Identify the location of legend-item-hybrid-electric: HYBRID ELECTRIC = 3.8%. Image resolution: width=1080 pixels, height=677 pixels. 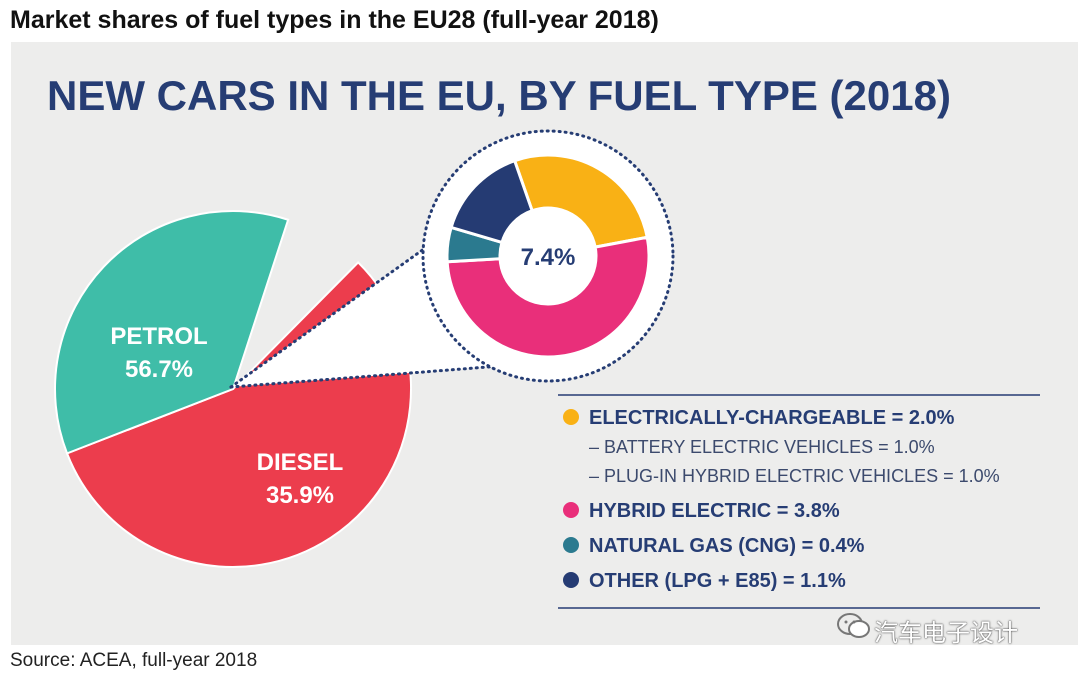
(714, 511).